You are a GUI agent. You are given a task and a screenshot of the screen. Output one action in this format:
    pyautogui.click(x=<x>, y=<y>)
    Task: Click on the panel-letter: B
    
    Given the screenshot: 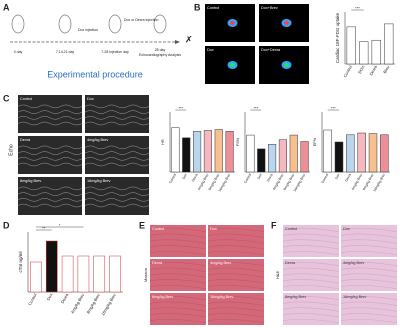 What is the action you would take?
    pyautogui.click(x=197, y=7)
    